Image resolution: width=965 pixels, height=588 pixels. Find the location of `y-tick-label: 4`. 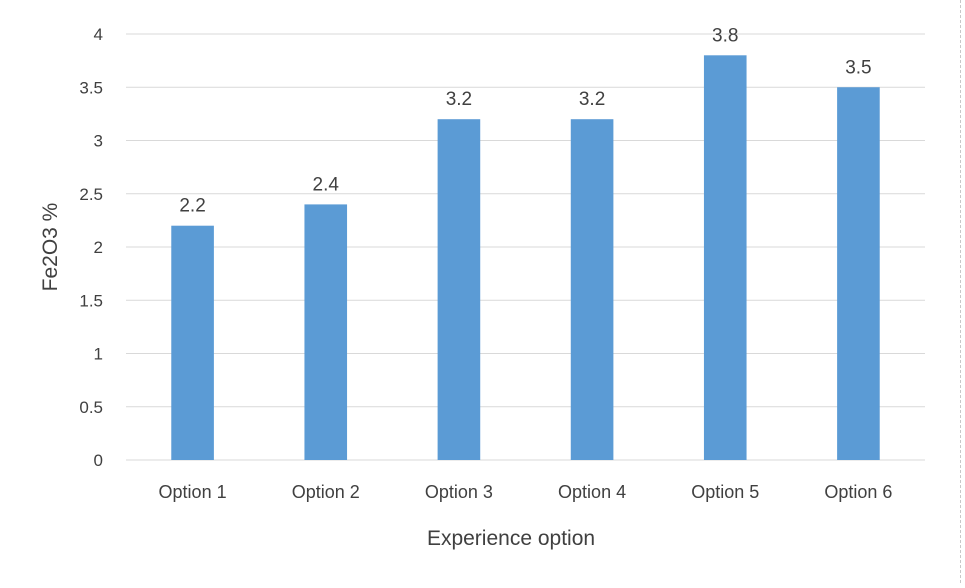

y-tick-label: 4 is located at coordinates (98, 34).